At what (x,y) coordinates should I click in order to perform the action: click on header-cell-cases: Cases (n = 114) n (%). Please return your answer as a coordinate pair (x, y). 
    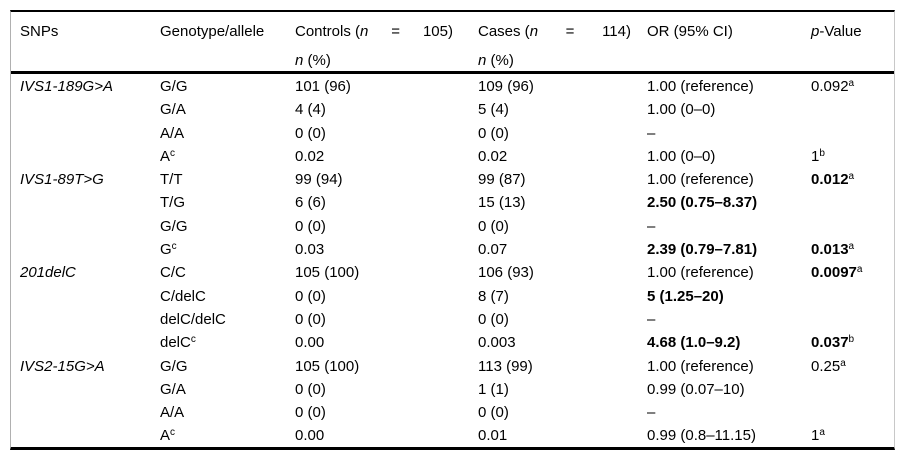
    Looking at the image, I should click on (562, 41).